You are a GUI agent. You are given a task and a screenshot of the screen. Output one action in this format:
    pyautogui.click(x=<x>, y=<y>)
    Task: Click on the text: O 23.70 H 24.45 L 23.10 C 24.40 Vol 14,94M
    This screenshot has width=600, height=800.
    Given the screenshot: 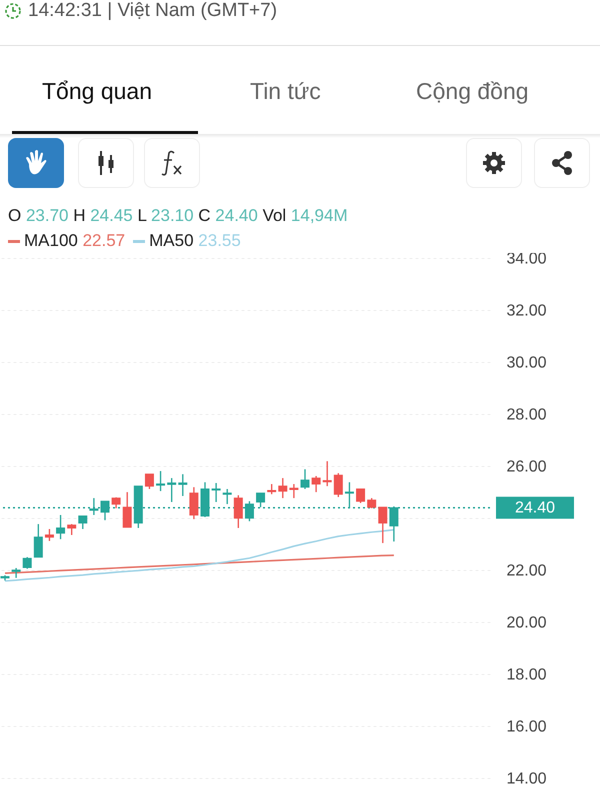 What is the action you would take?
    pyautogui.click(x=178, y=215)
    